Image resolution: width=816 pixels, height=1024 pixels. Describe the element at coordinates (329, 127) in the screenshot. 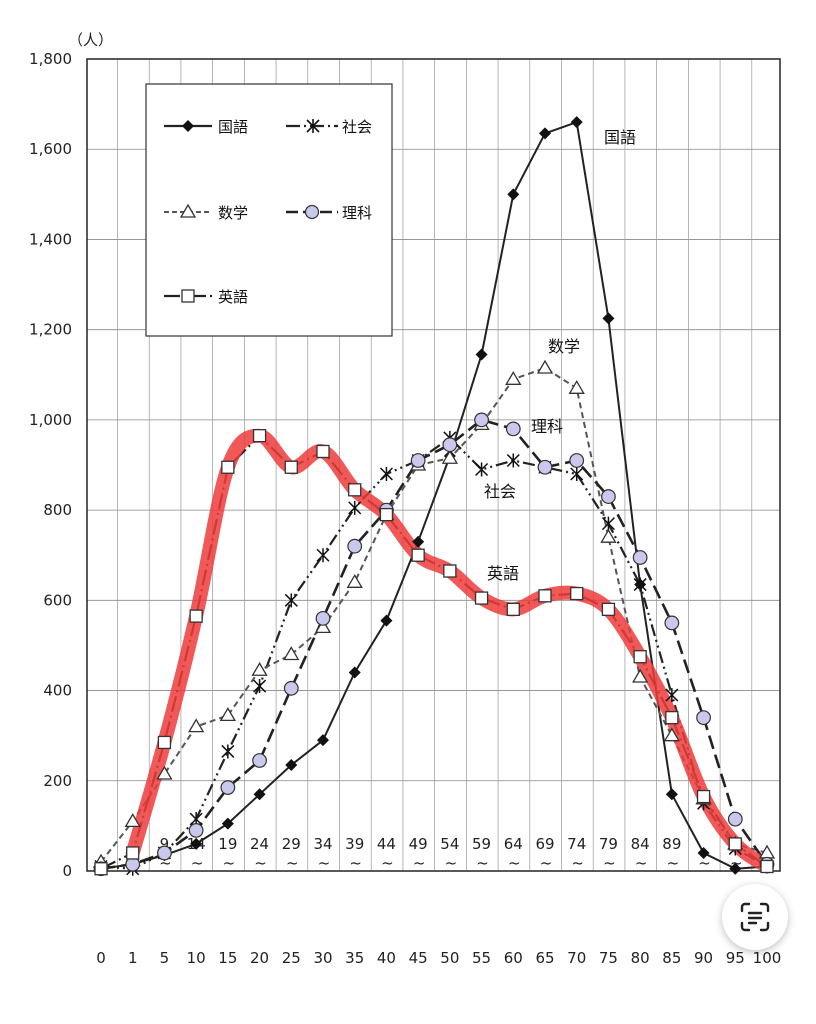

I see `legend-item-shakai: 社会` at that location.